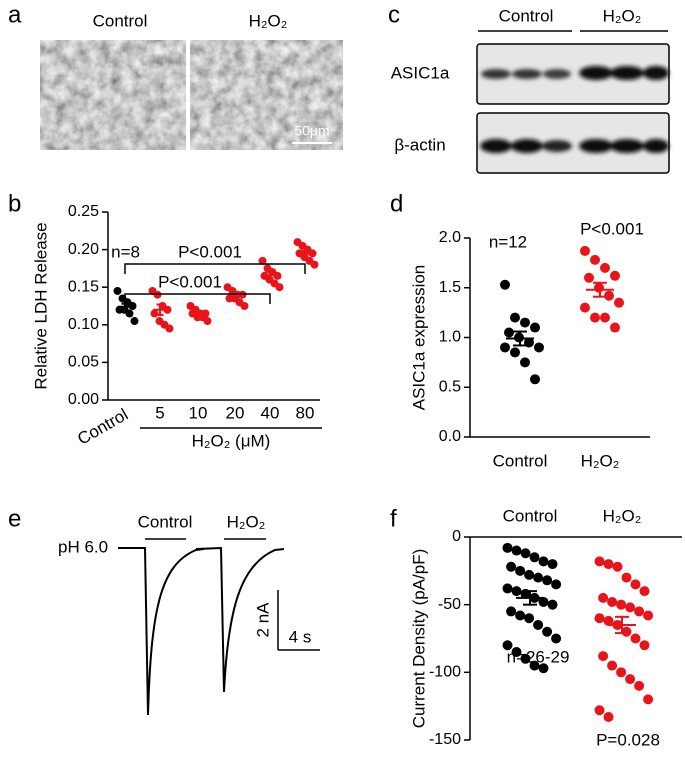 The height and width of the screenshot is (765, 685). I want to click on y-axis-label: ASIC1a expression, so click(418, 338).